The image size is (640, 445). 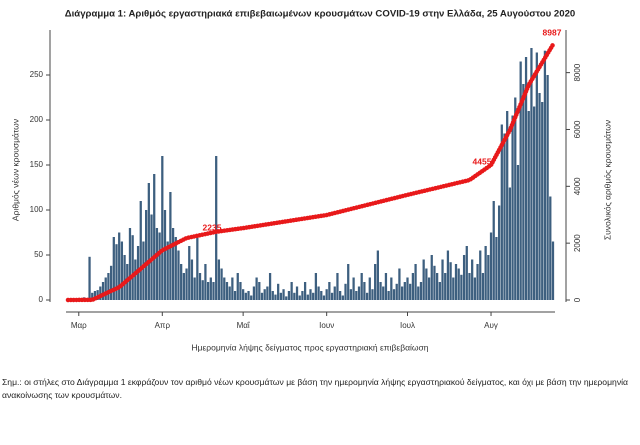 What do you see at coordinates (212, 227) in the screenshot?
I see `annotation: 2235` at bounding box center [212, 227].